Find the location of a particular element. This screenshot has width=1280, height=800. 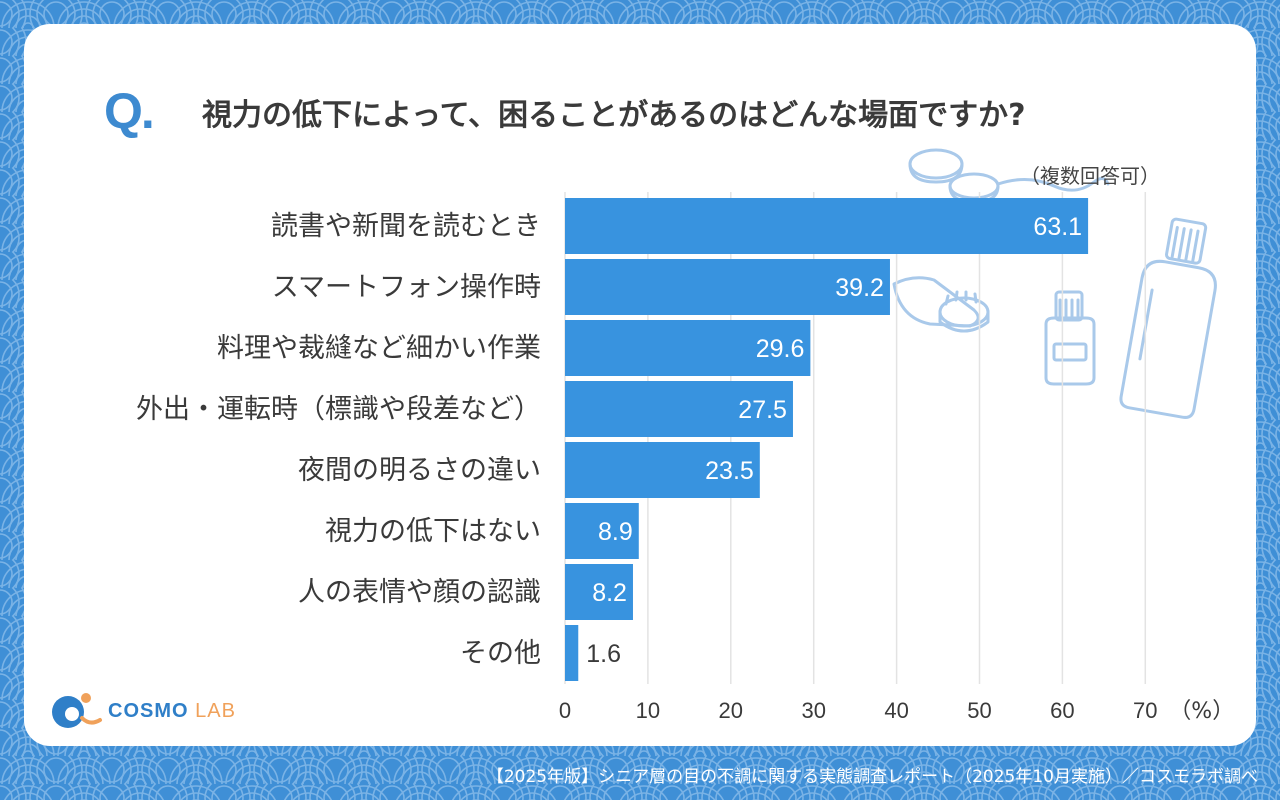

question-mark: Q. is located at coordinates (129, 111).